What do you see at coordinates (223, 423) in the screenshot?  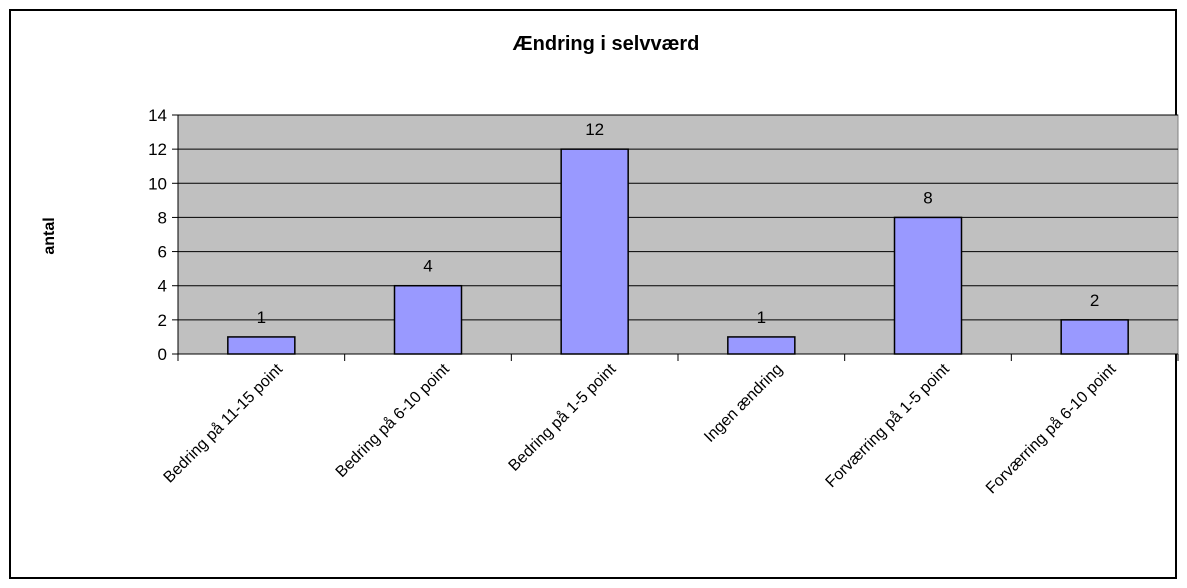 I see `x-category-label: Bedring på 11-15 point` at bounding box center [223, 423].